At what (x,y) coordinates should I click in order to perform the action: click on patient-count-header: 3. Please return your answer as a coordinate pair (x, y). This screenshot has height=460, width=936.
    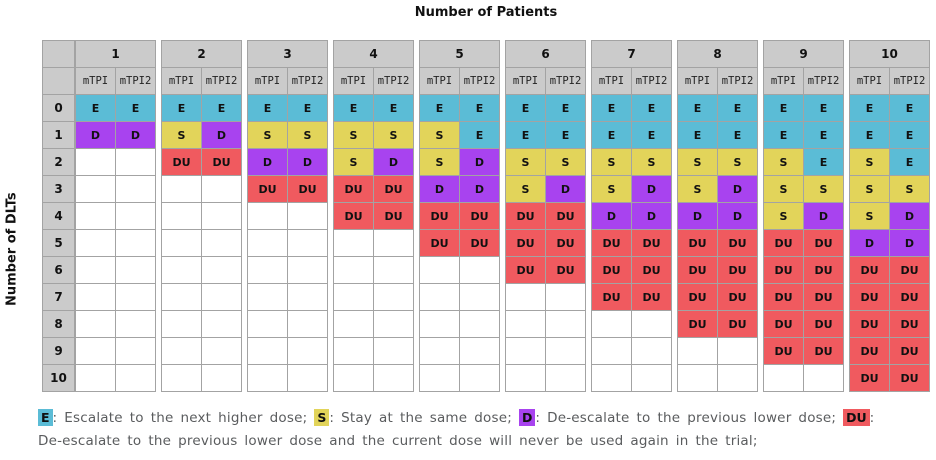
    Looking at the image, I should click on (287, 54).